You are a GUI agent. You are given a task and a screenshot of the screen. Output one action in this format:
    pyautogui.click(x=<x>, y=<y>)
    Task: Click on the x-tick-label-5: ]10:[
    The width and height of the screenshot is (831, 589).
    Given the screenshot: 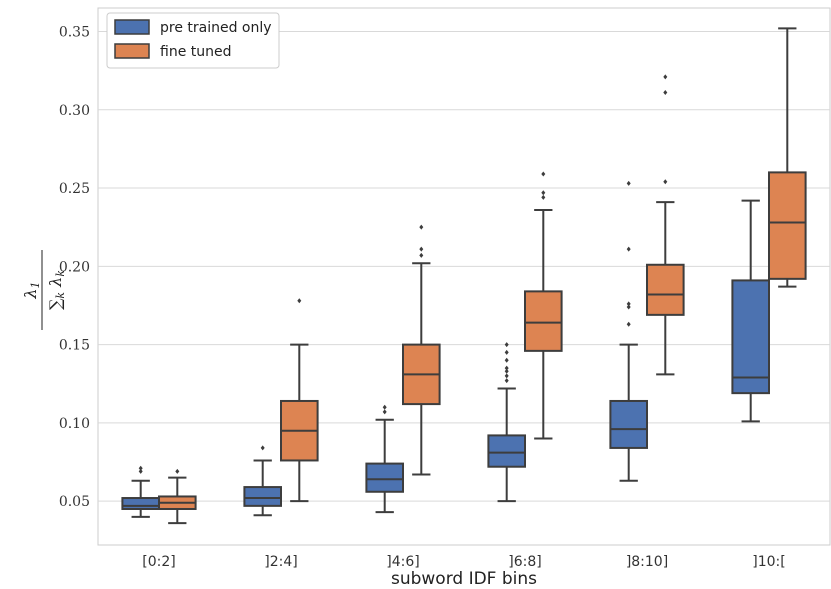 What is the action you would take?
    pyautogui.click(x=768, y=562)
    